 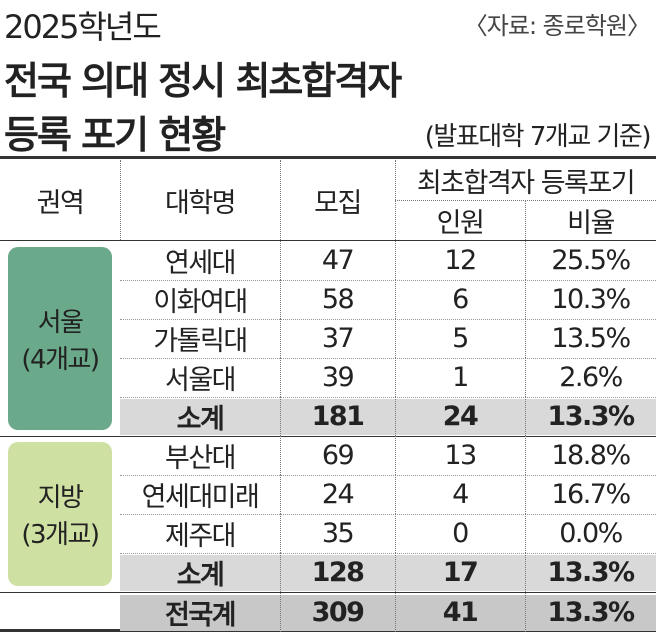 What do you see at coordinates (591, 223) in the screenshot?
I see `column-header: 비율` at bounding box center [591, 223].